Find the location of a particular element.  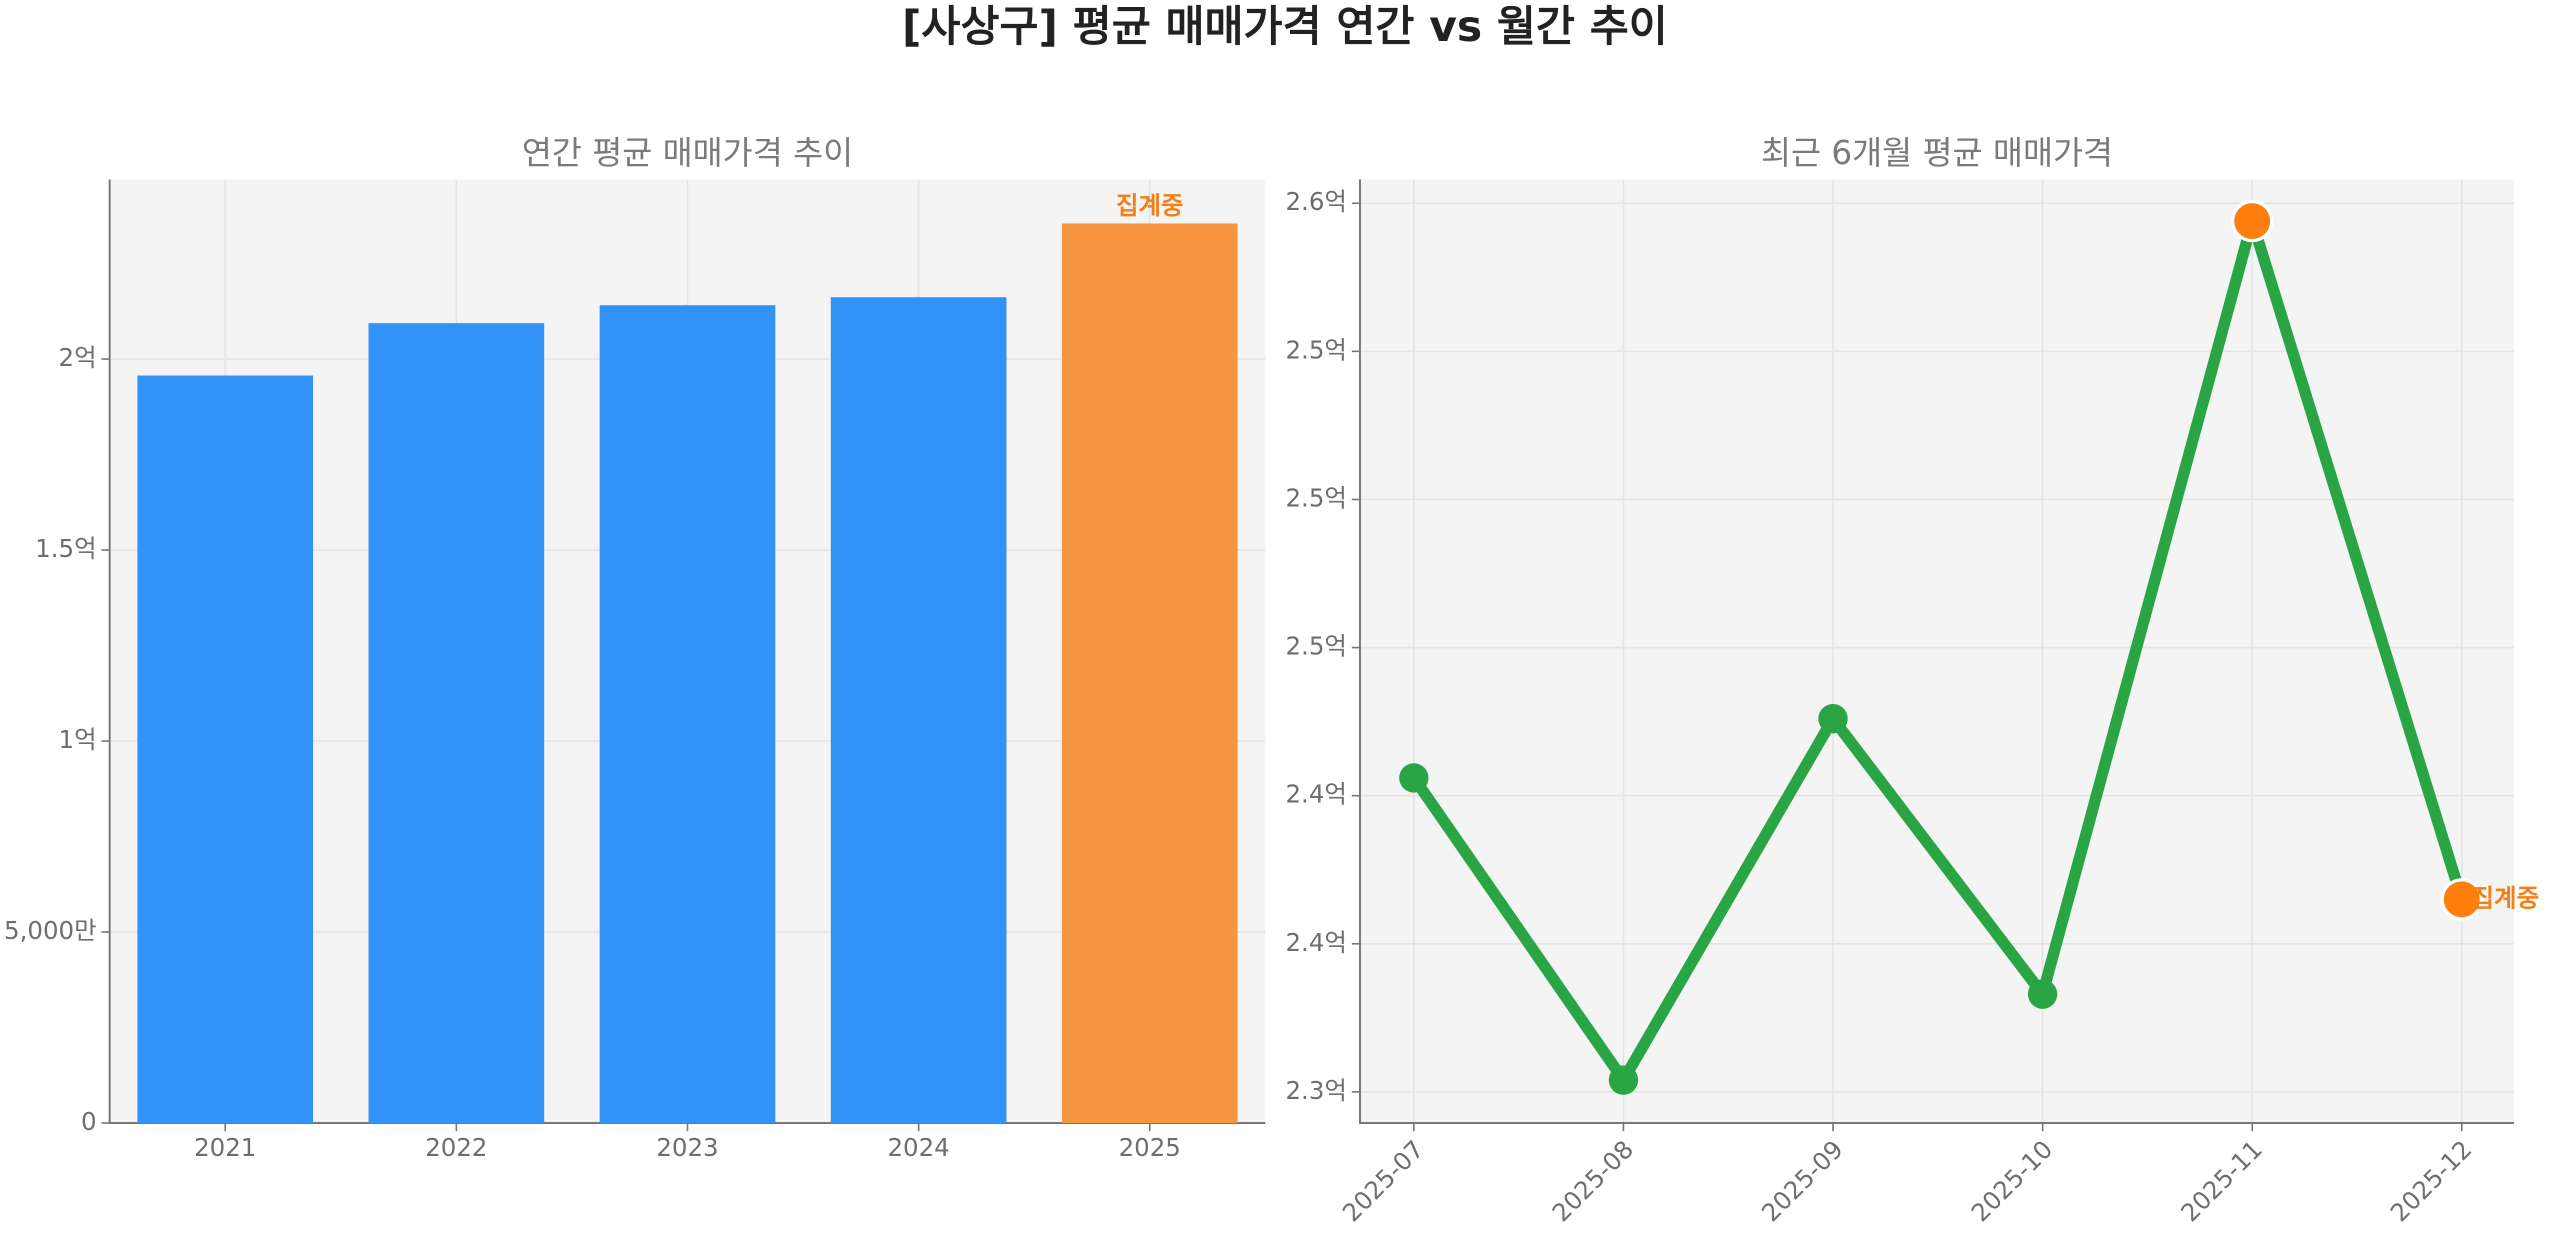

x-tick-label: 2025-10 is located at coordinates (2012, 1181).